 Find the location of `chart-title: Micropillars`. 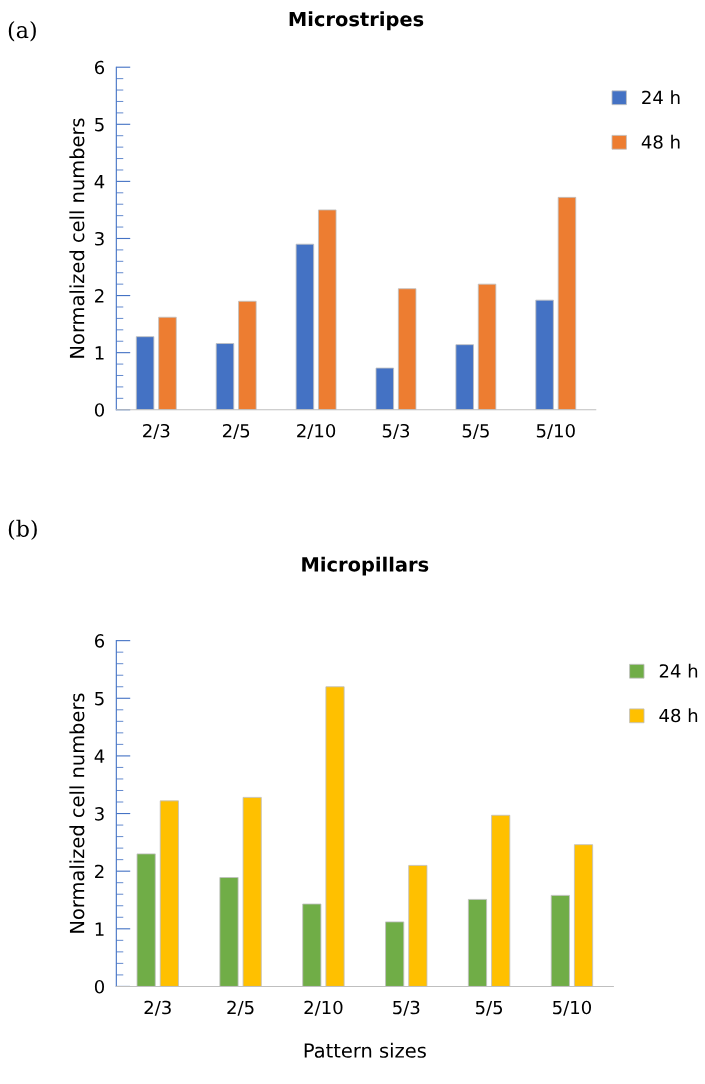

chart-title: Micropillars is located at coordinates (365, 566).